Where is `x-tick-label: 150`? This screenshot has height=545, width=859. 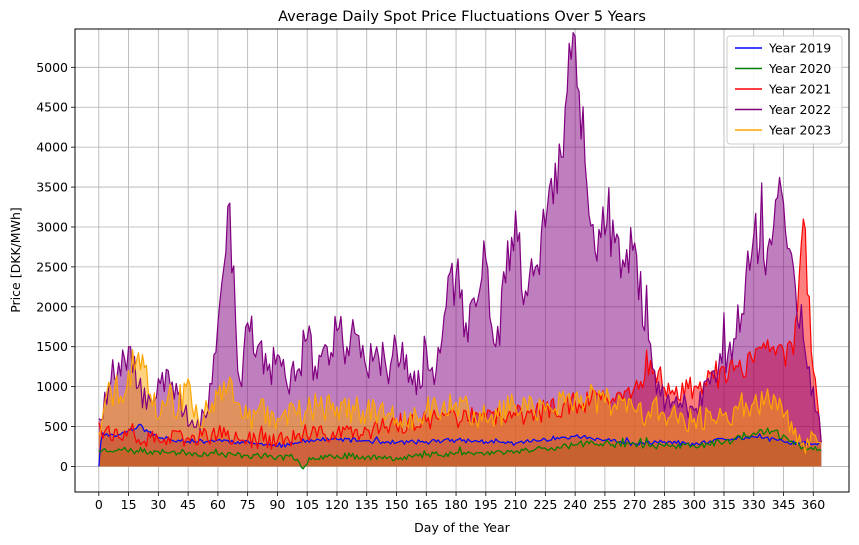 x-tick-label: 150 is located at coordinates (397, 504).